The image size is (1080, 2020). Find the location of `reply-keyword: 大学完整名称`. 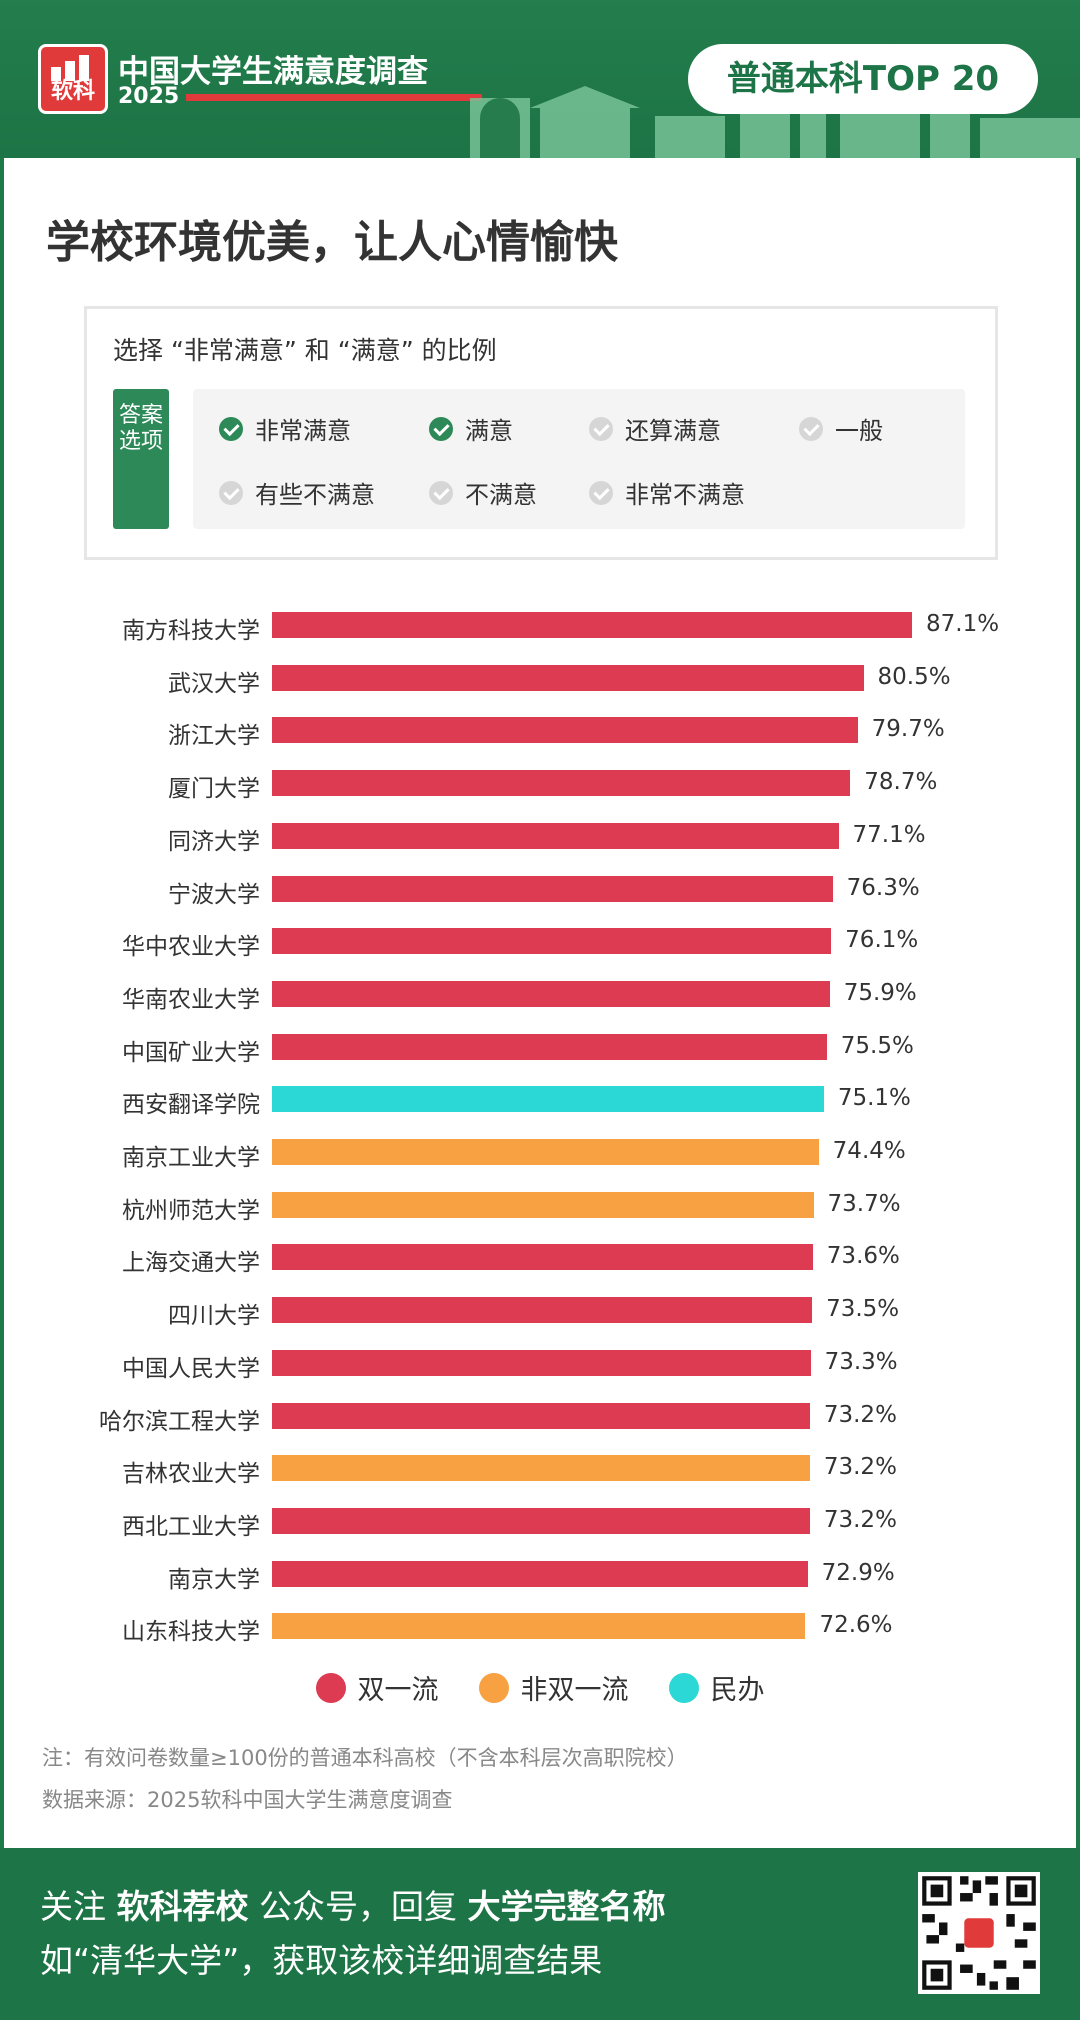

reply-keyword: 大学完整名称 is located at coordinates (566, 1906).